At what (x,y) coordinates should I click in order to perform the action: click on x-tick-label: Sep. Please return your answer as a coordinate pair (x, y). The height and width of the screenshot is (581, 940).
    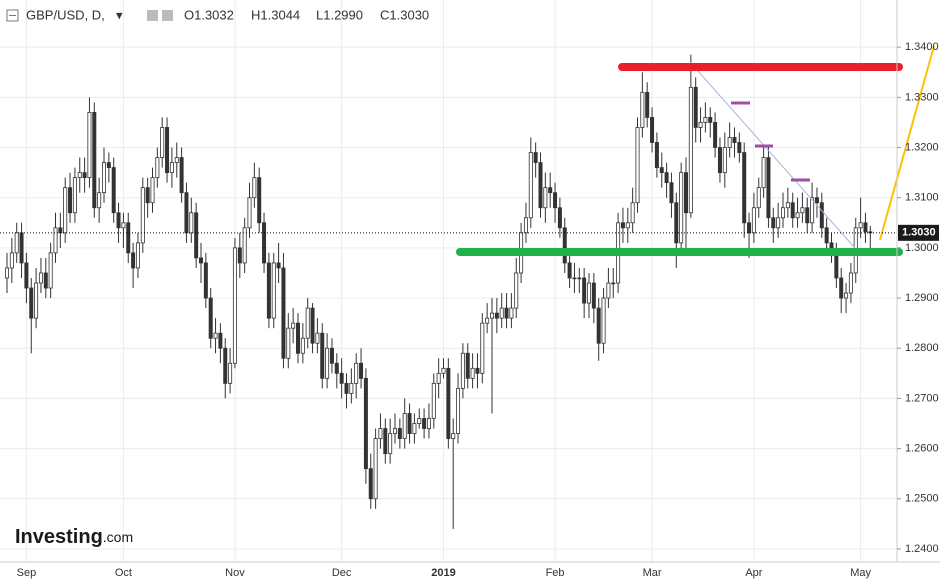
    Looking at the image, I should click on (27, 573).